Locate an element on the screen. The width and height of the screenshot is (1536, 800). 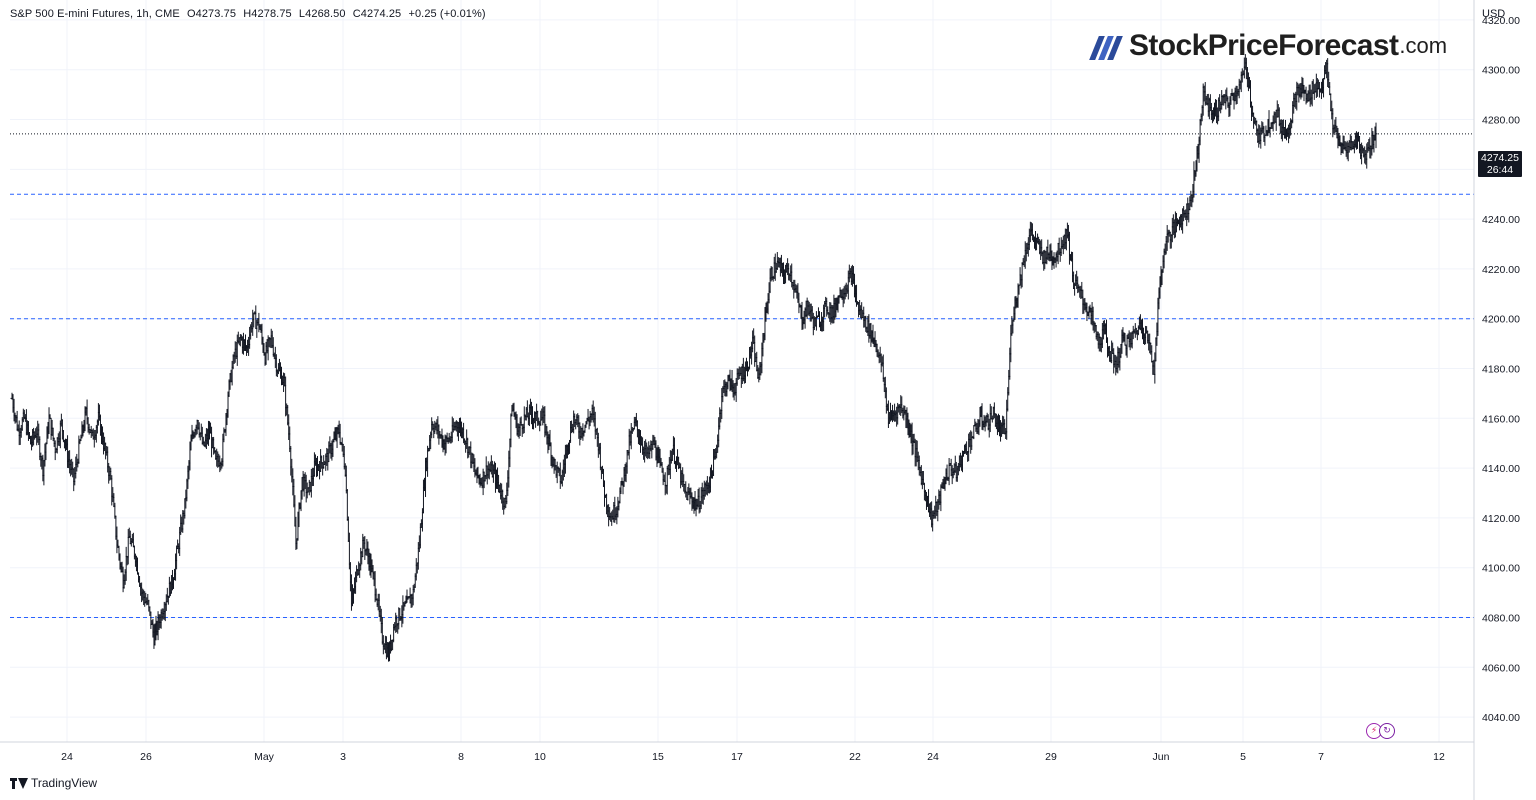
legend-change: +0.25 (+0.01%) is located at coordinates (447, 14).